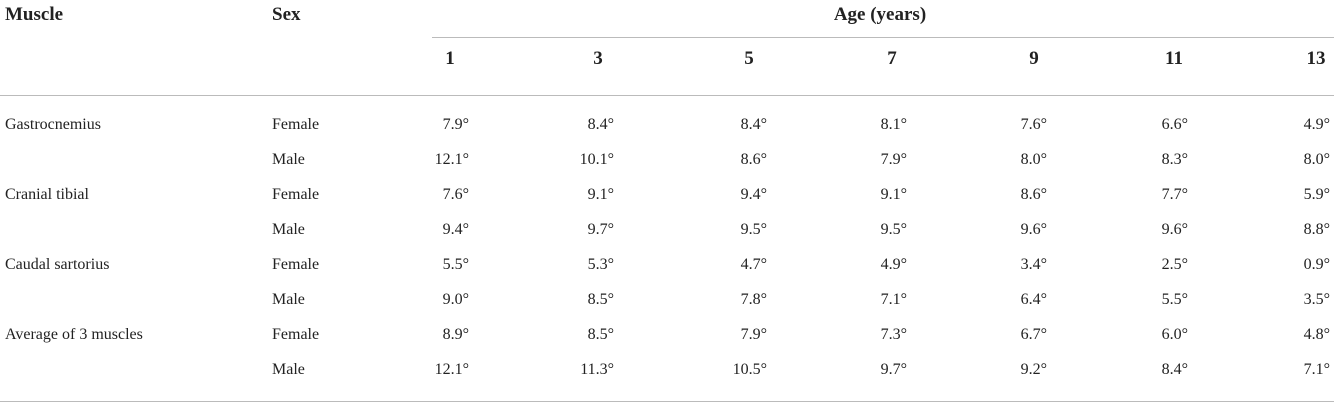  Describe the element at coordinates (450, 58) in the screenshot. I see `header-age-value: 1` at that location.